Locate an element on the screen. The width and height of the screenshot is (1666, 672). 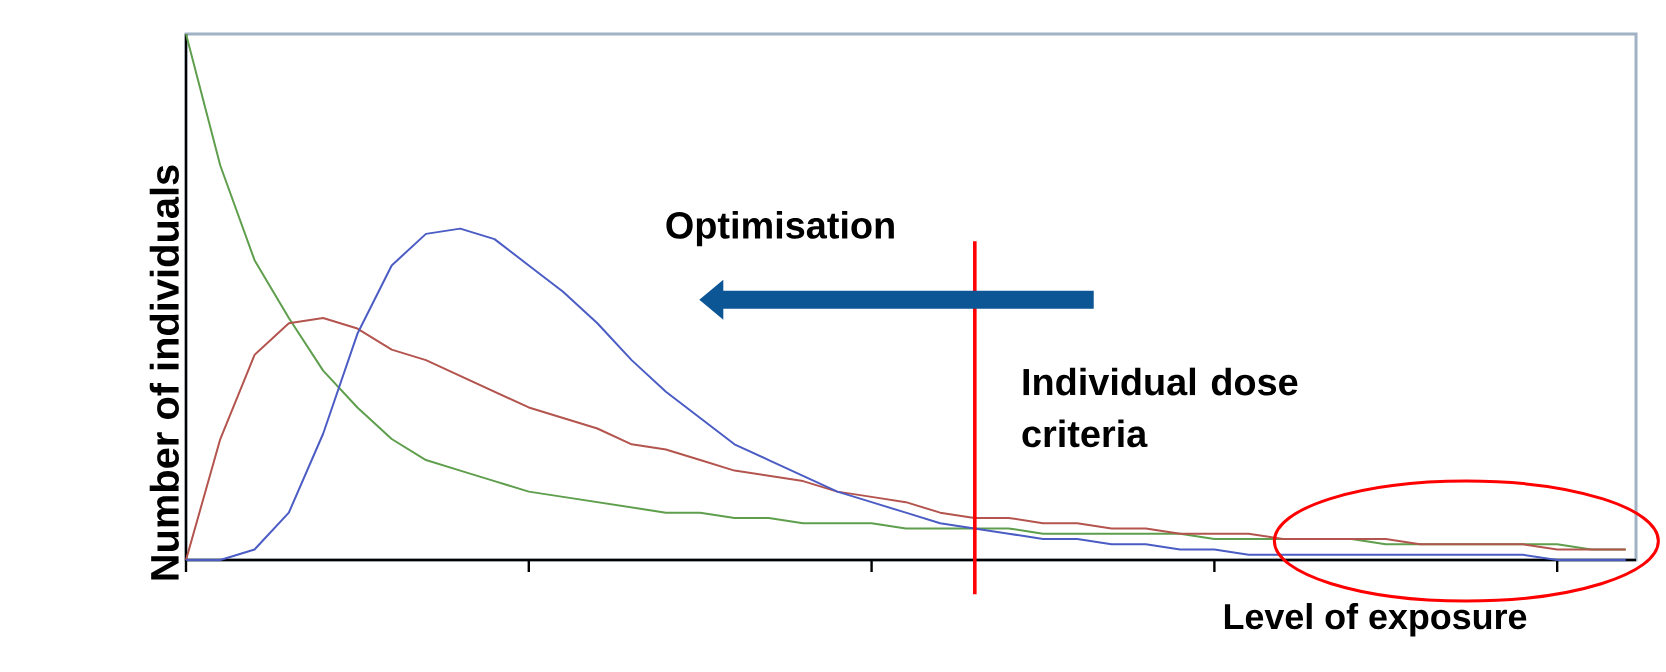
annotation: Optimisation is located at coordinates (780, 228).